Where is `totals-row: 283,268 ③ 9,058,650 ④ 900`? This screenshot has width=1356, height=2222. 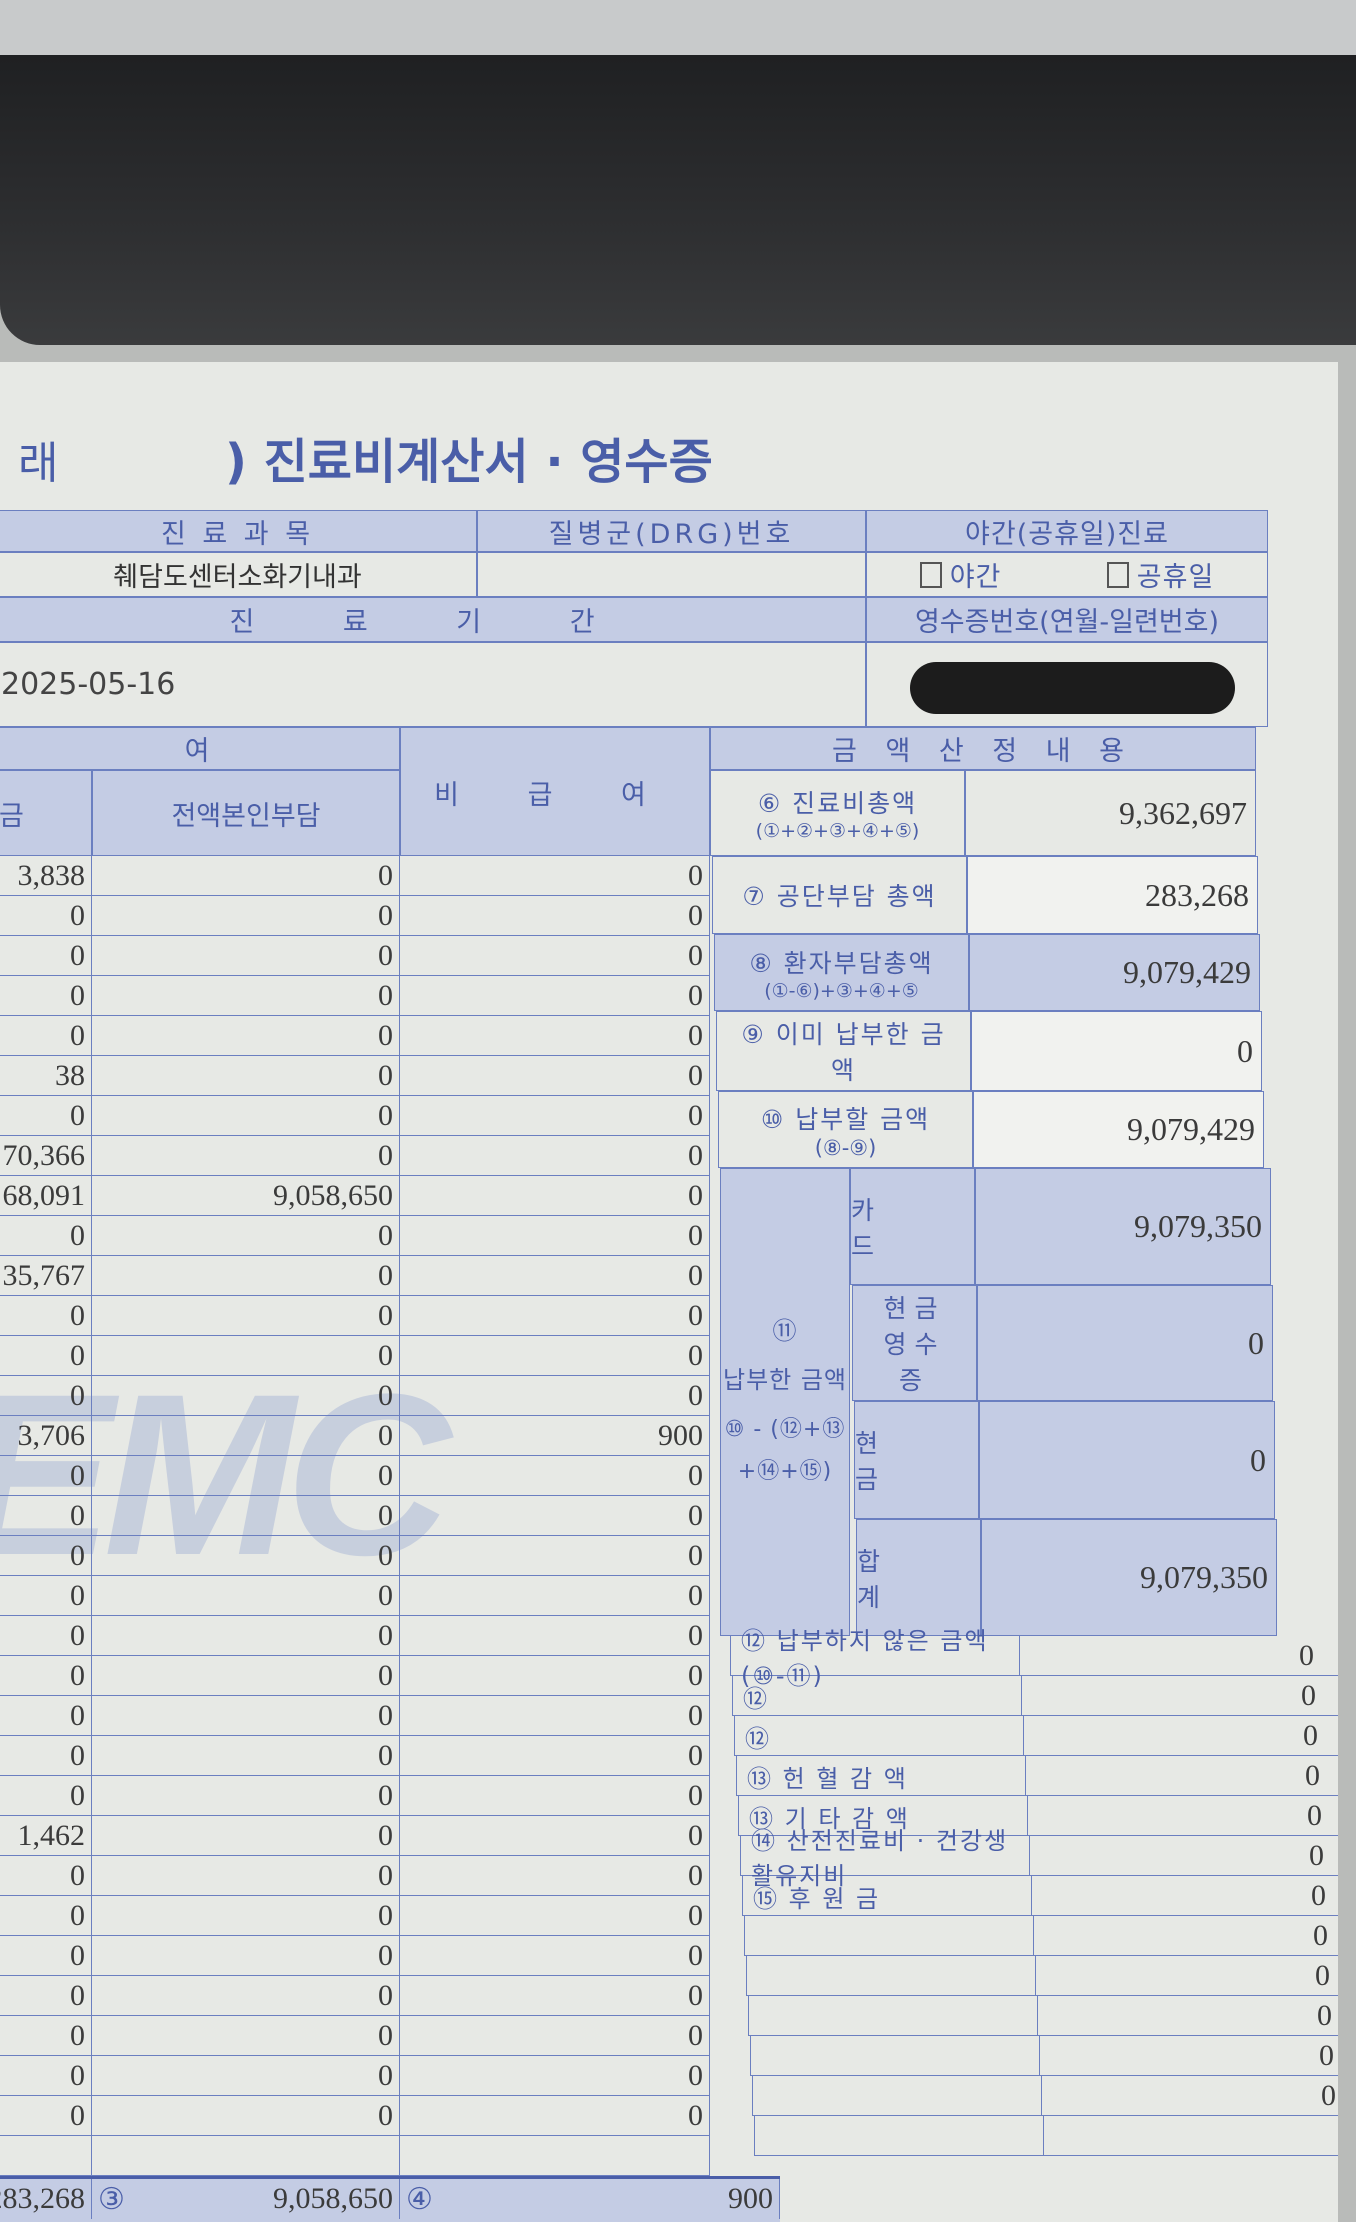 totals-row: 283,268 ③ 9,058,650 ④ 900 is located at coordinates (390, 2199).